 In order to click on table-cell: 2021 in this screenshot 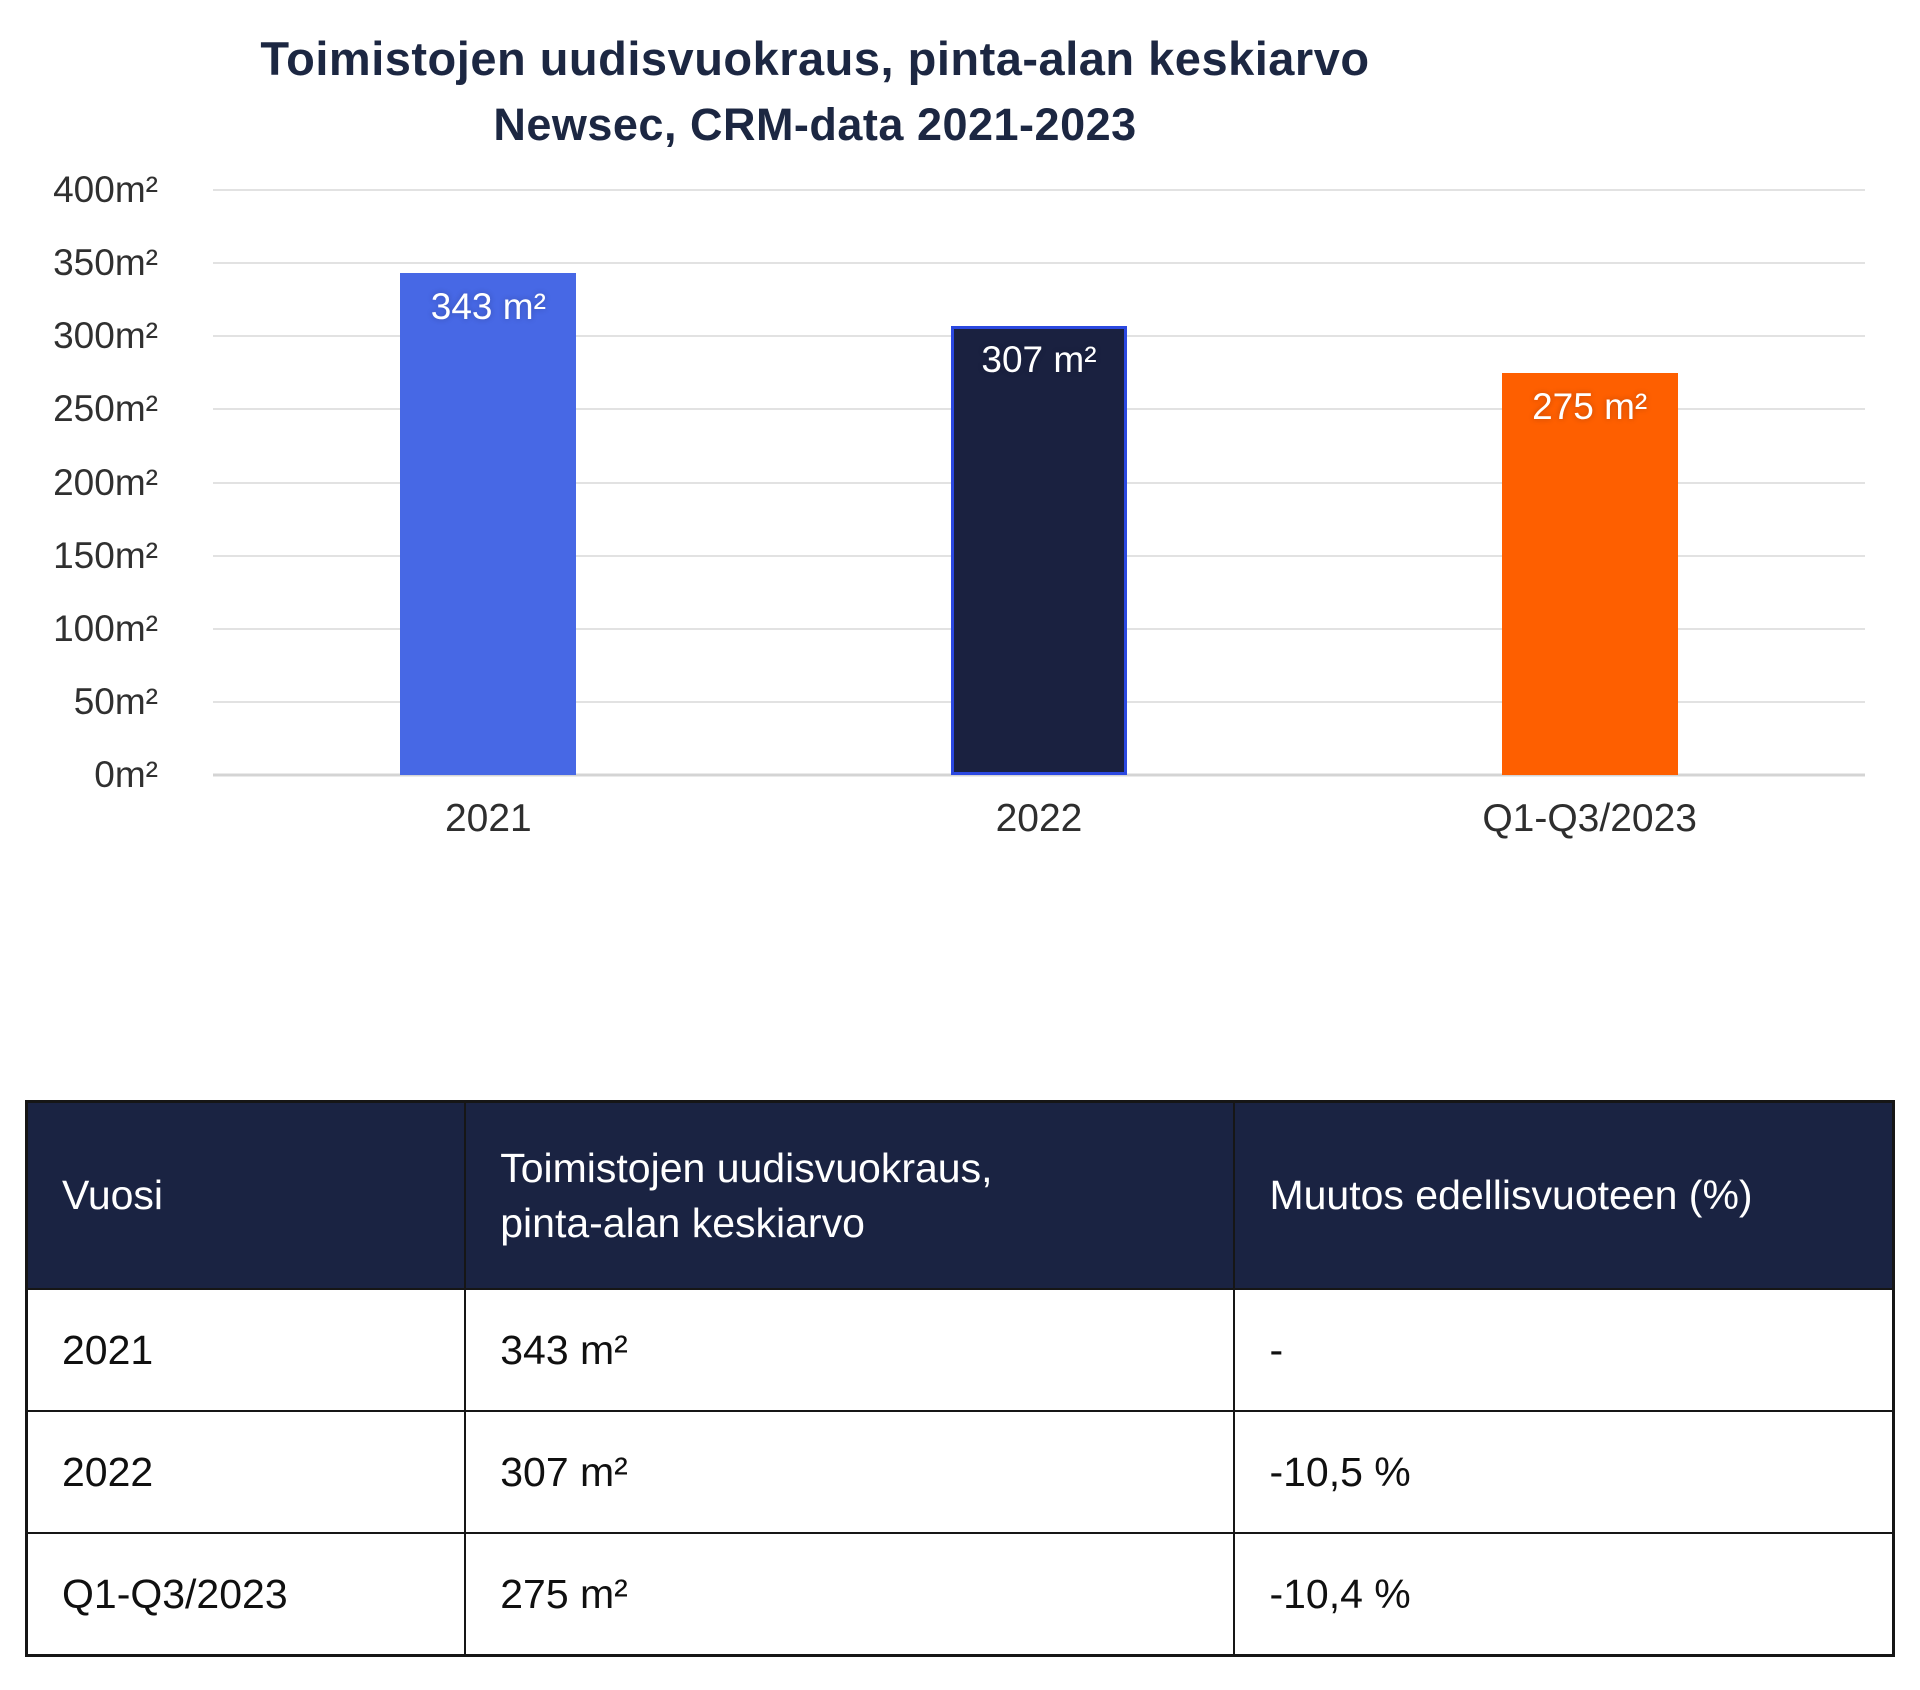, I will do `click(246, 1350)`.